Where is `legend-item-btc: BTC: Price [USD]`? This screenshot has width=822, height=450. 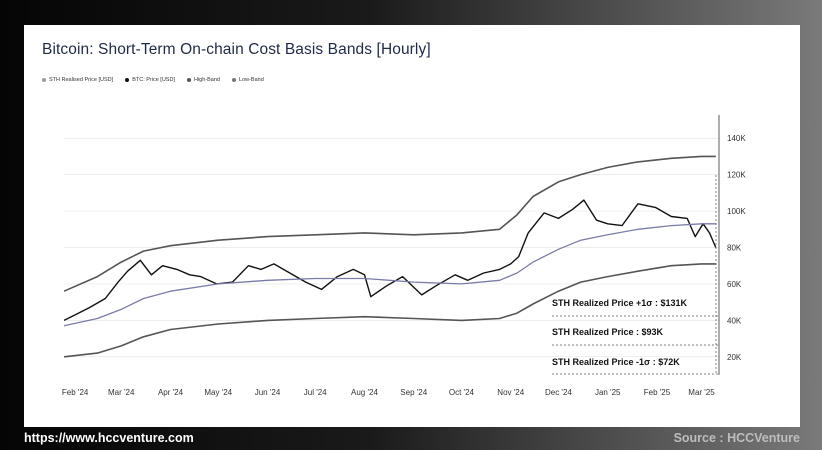
legend-item-btc: BTC: Price [USD] is located at coordinates (150, 80).